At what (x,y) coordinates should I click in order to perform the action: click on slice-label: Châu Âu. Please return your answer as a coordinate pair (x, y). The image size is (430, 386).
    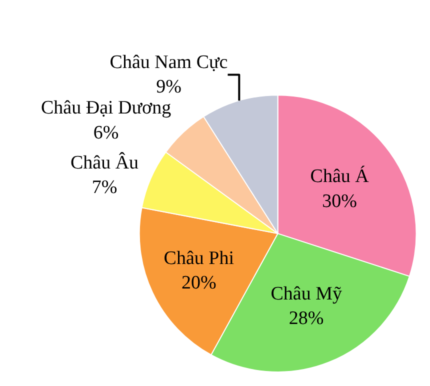
    Looking at the image, I should click on (105, 163).